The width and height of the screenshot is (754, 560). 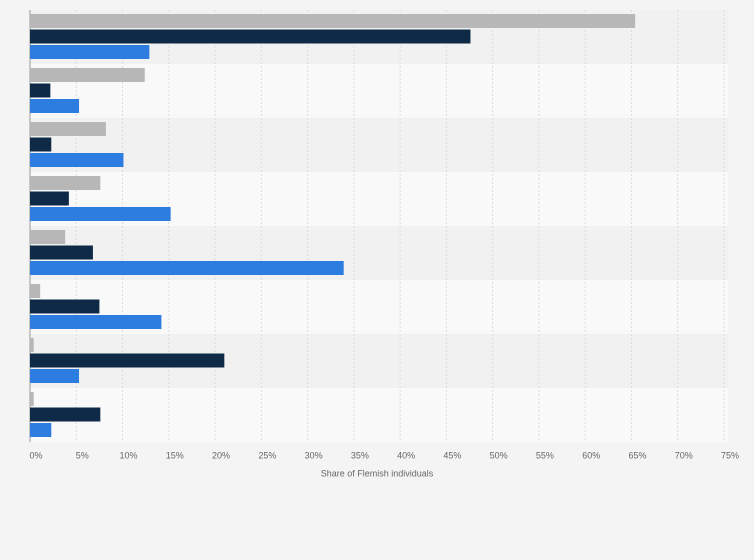 I want to click on x-tick-label: 60%, so click(x=591, y=455).